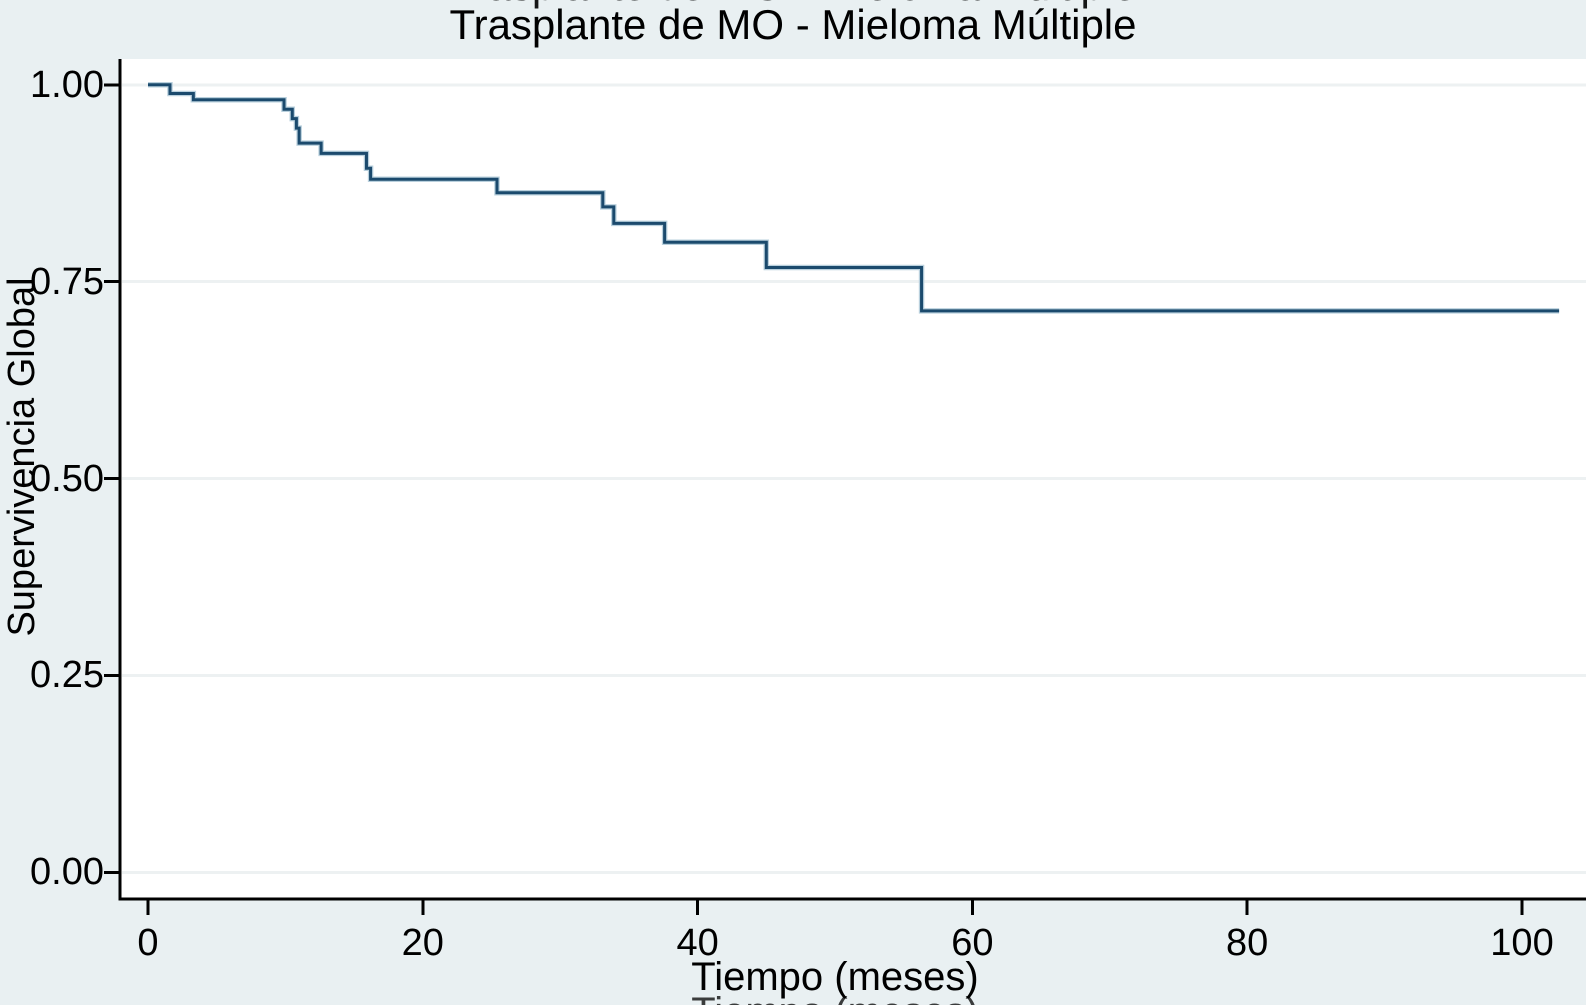 This screenshot has width=1586, height=1005. What do you see at coordinates (148, 943) in the screenshot?
I see `x-tick-label-0: 0` at bounding box center [148, 943].